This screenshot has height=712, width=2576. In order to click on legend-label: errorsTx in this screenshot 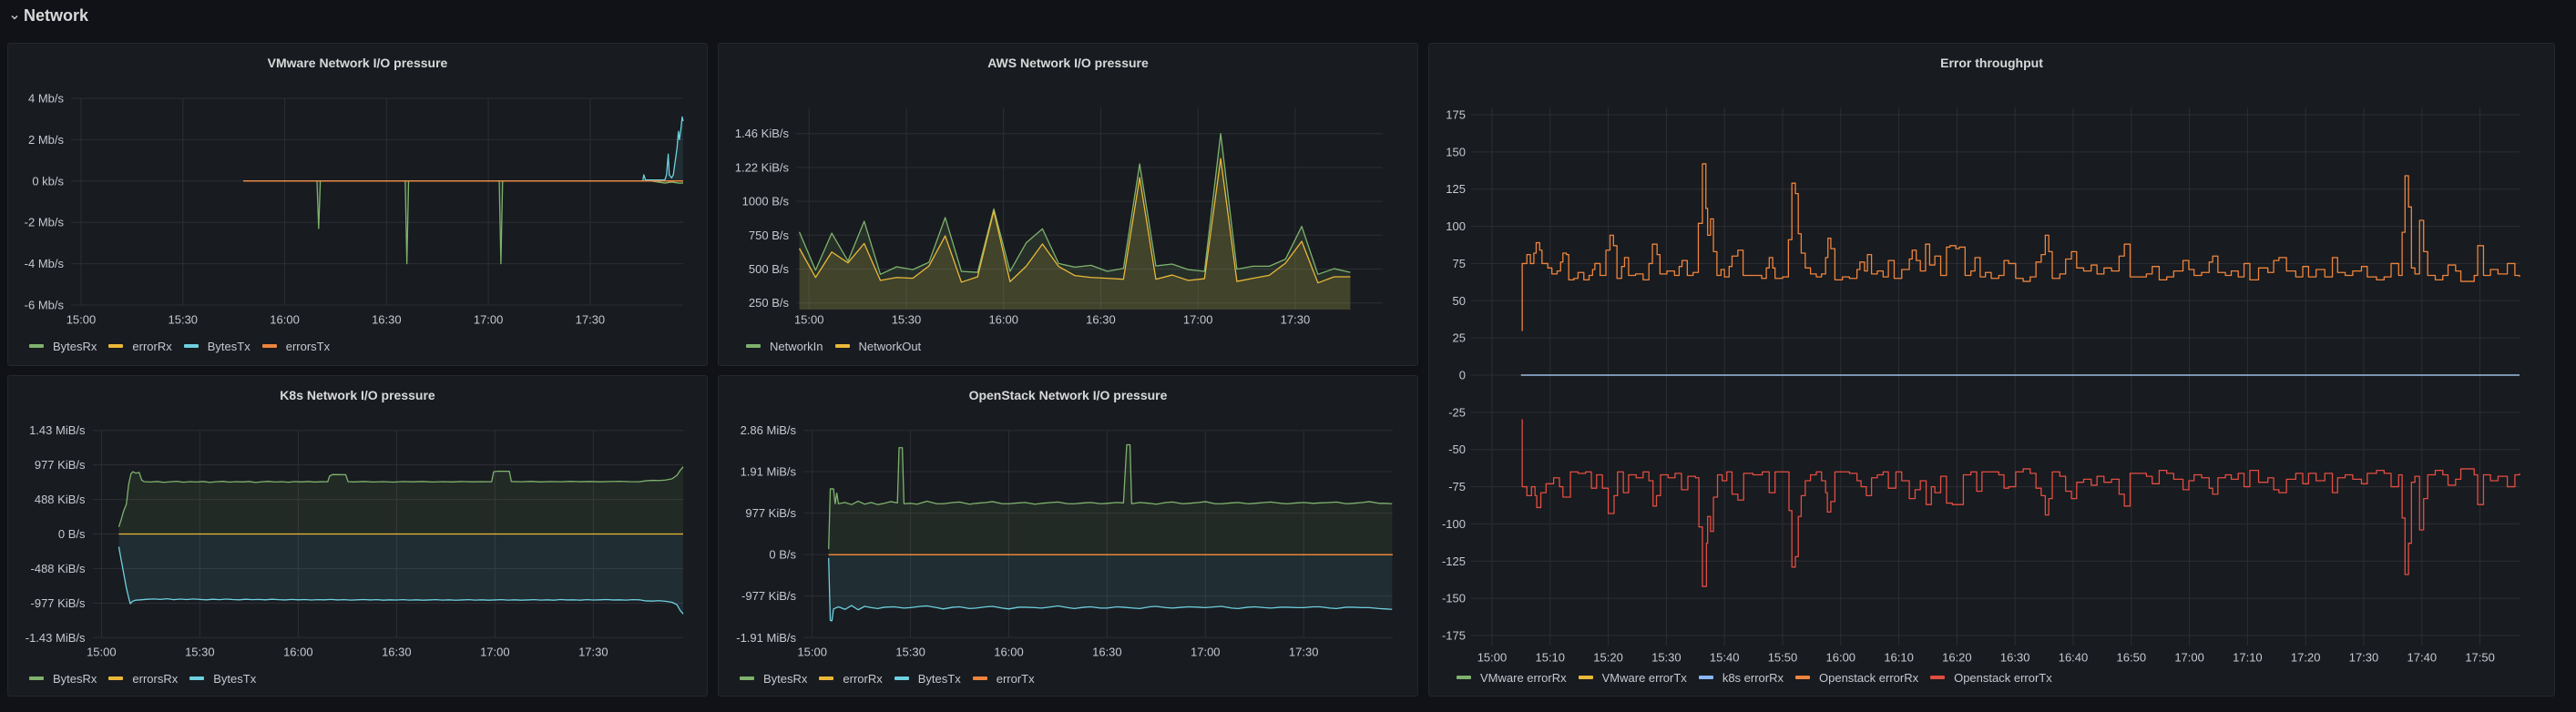, I will do `click(308, 346)`.